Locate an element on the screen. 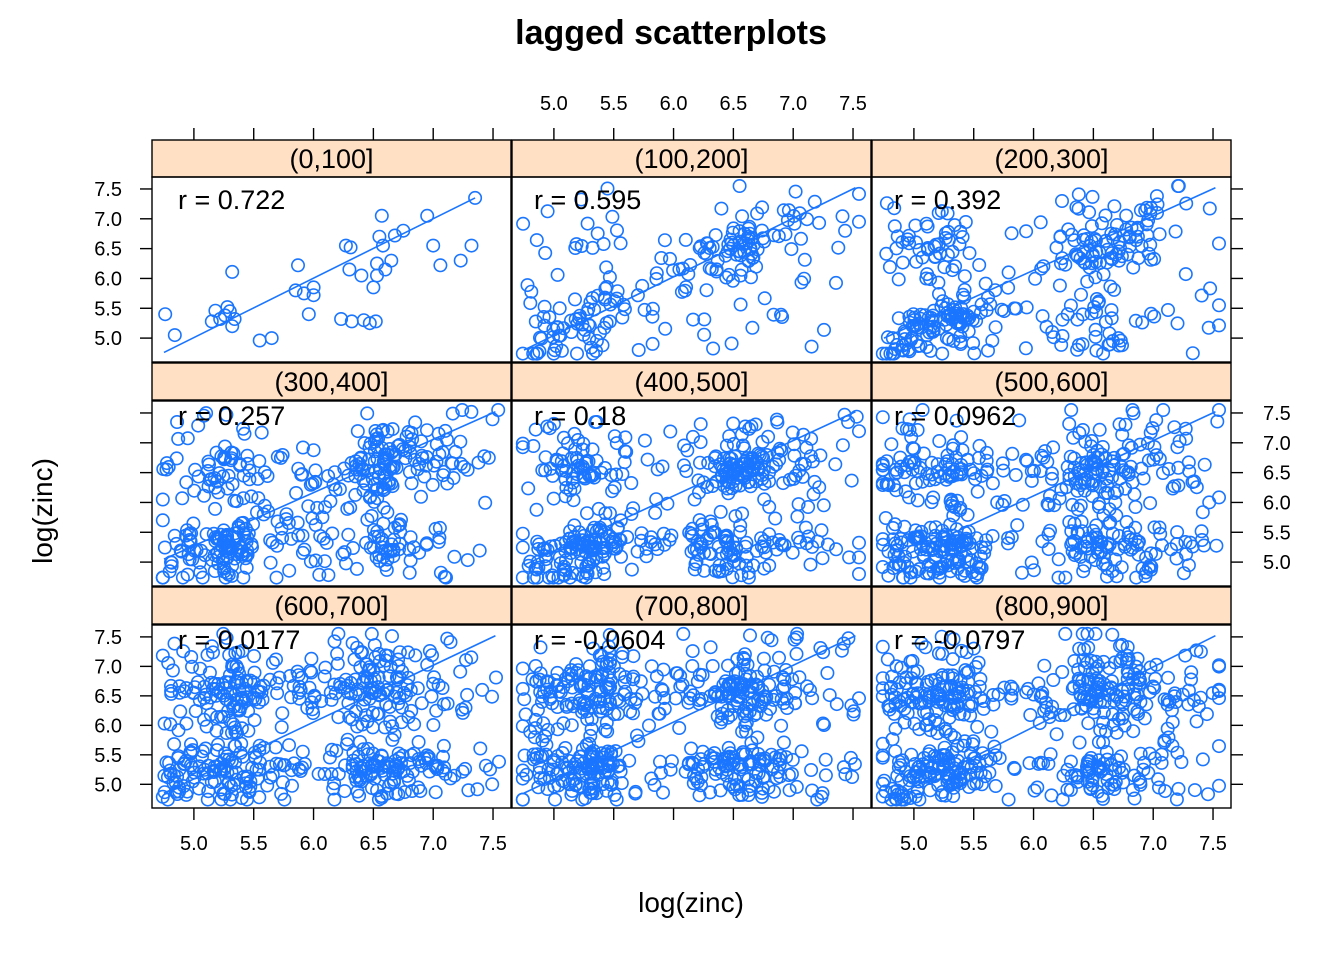 The image size is (1344, 960). panel-strip-label: (400,500] is located at coordinates (691, 382).